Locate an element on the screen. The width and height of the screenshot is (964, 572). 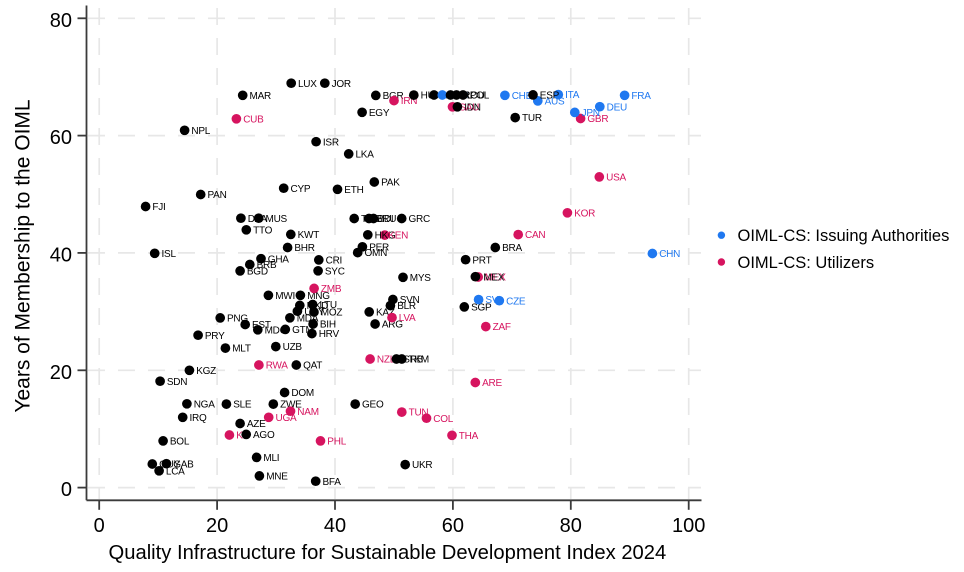
svg-text: ROU is located at coordinates (474, 96).